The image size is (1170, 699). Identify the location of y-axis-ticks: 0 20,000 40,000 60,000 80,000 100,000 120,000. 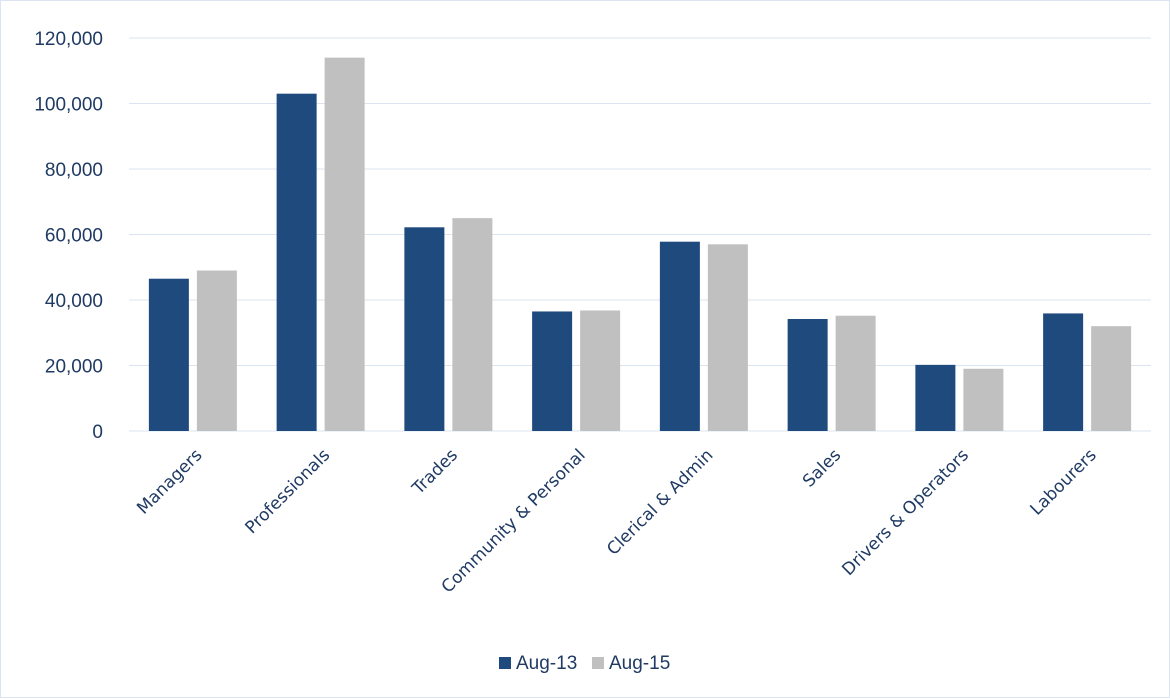
(68, 236).